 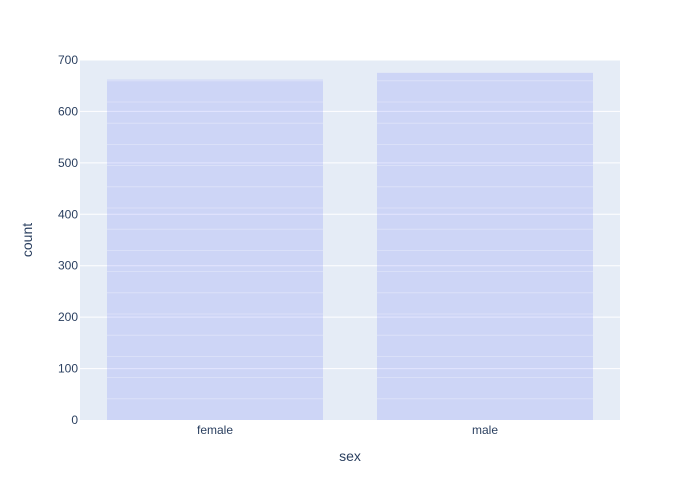 What do you see at coordinates (215, 430) in the screenshot?
I see `x-tick-label-female: female` at bounding box center [215, 430].